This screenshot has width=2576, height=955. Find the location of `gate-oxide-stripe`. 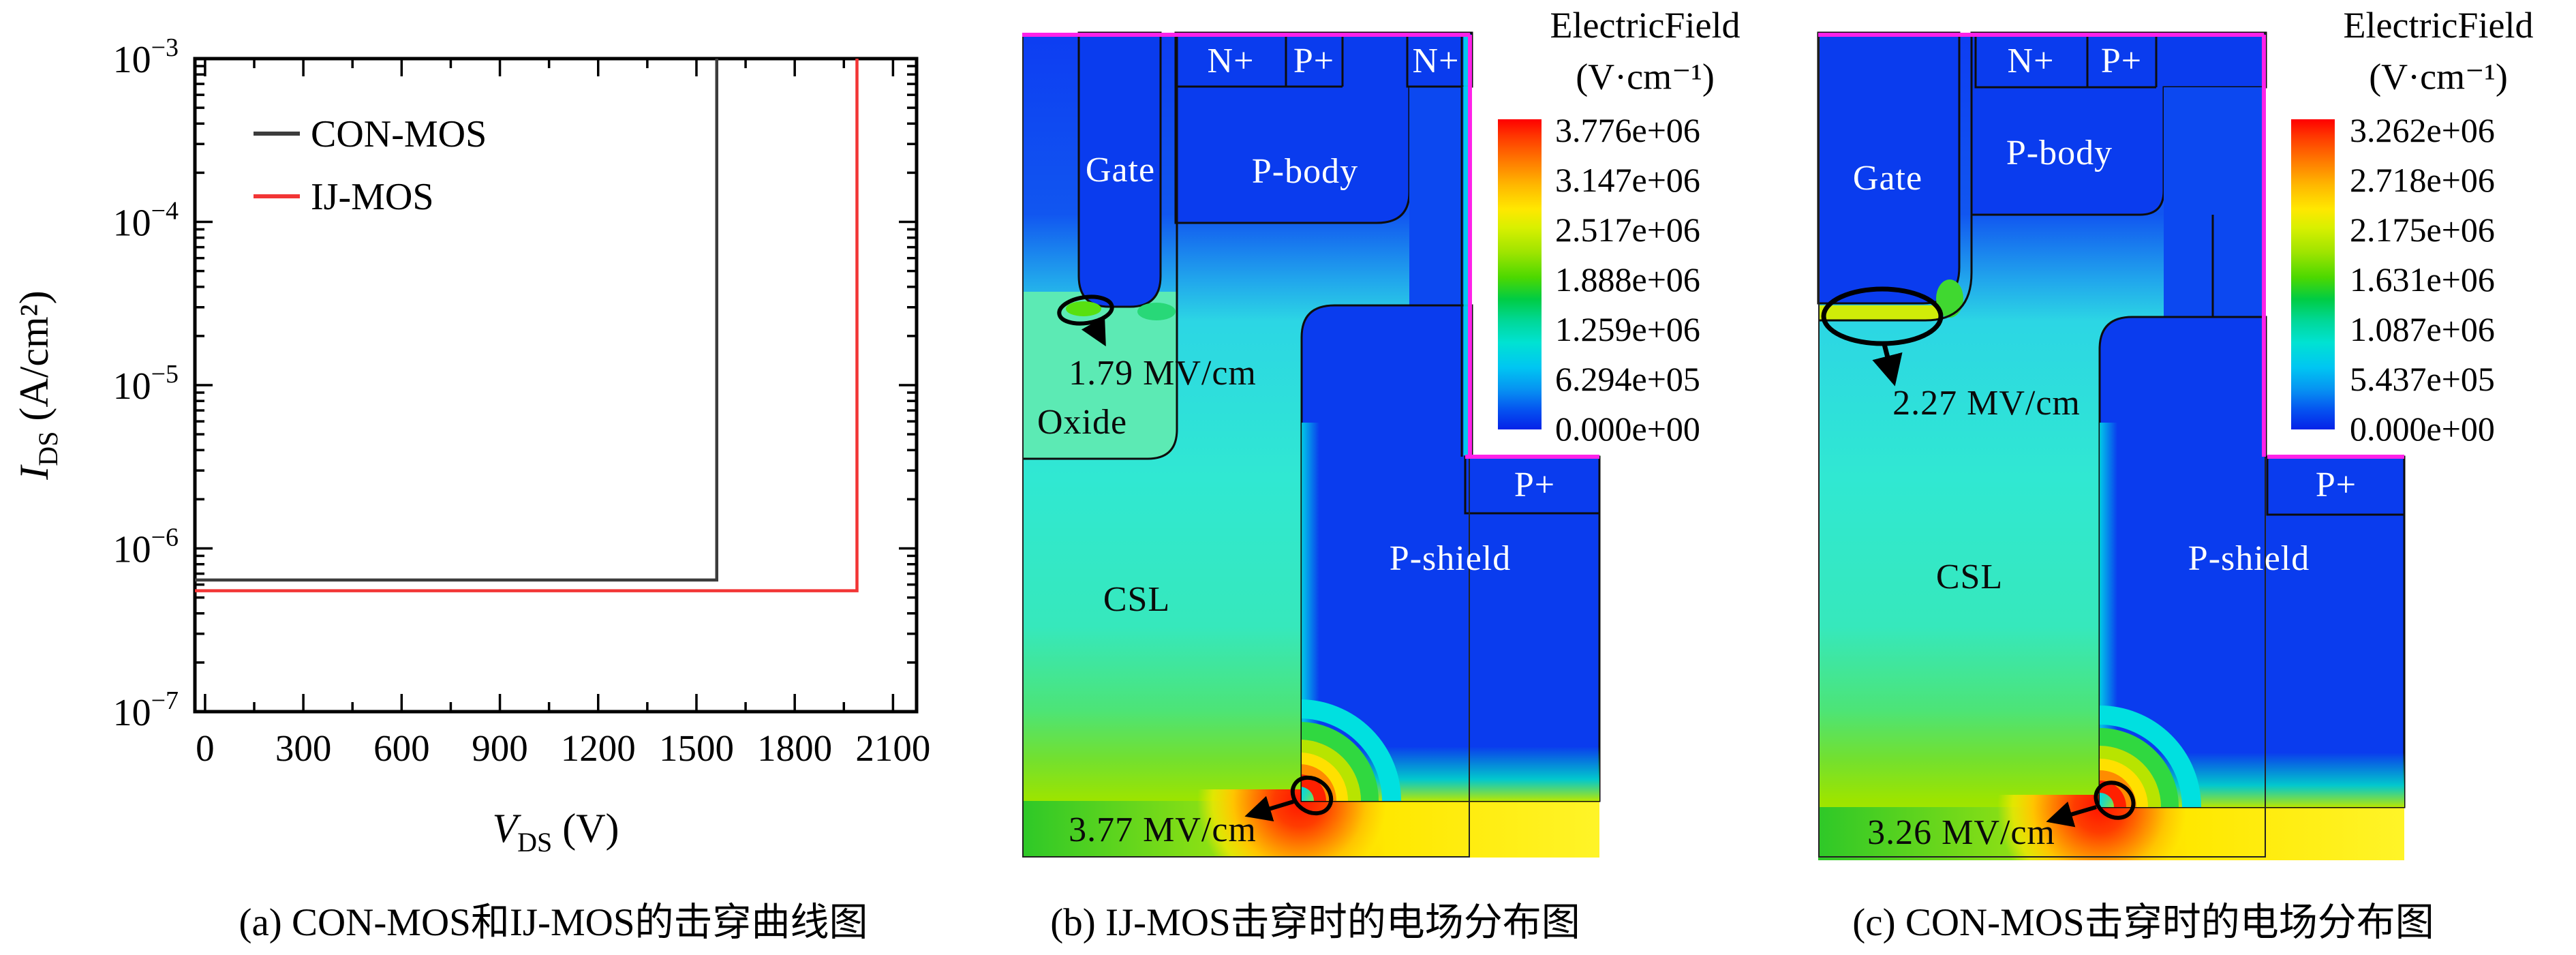

gate-oxide-stripe is located at coordinates (1878, 312).